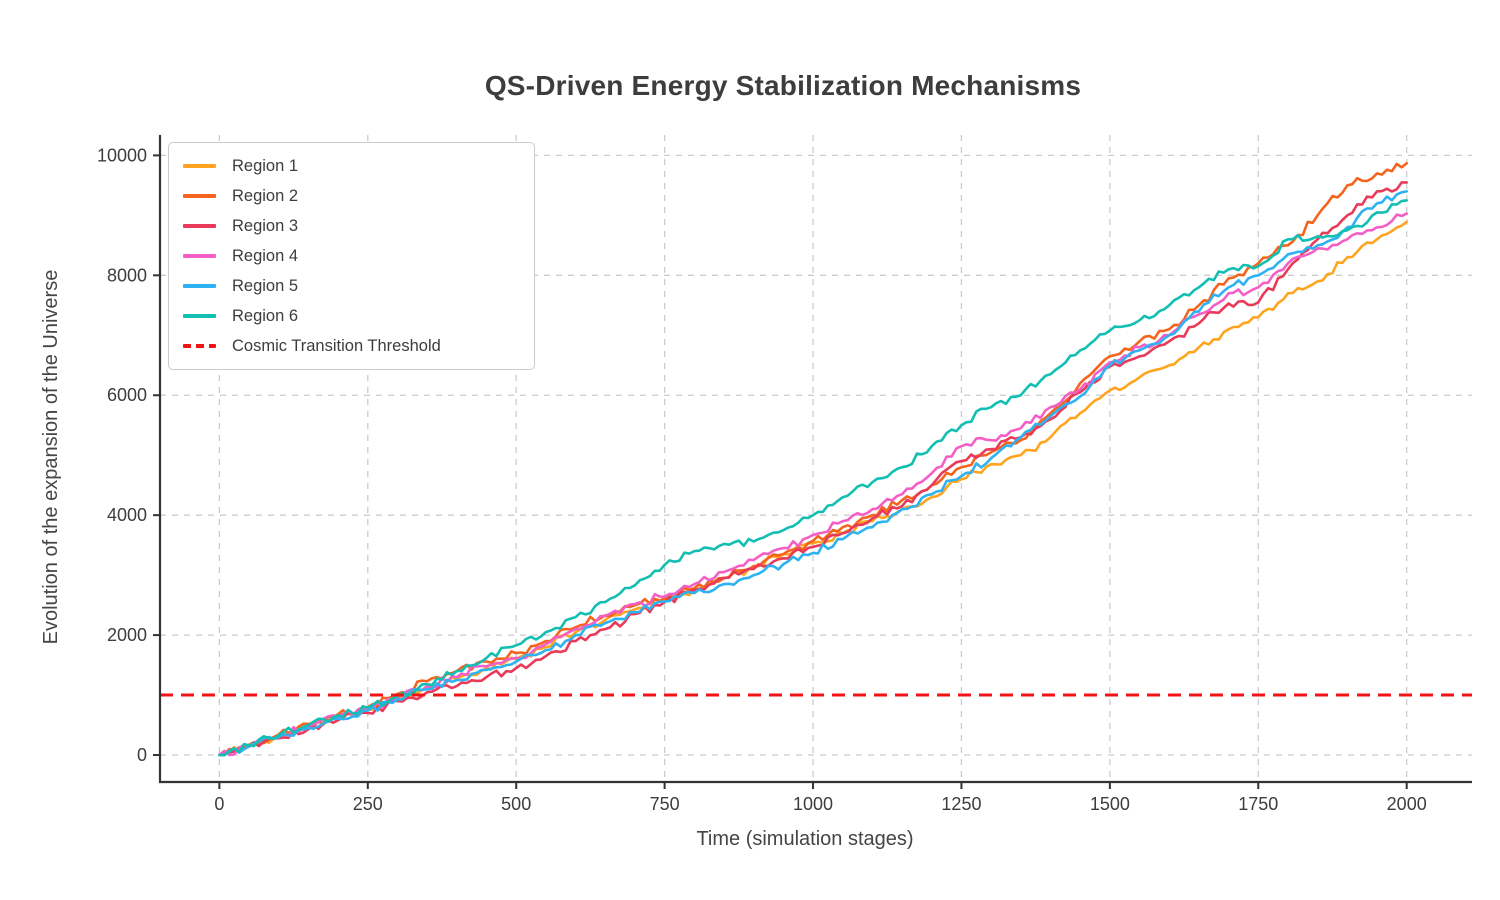 The image size is (1500, 900). Describe the element at coordinates (265, 165) in the screenshot. I see `legend-label: Region 1` at that location.